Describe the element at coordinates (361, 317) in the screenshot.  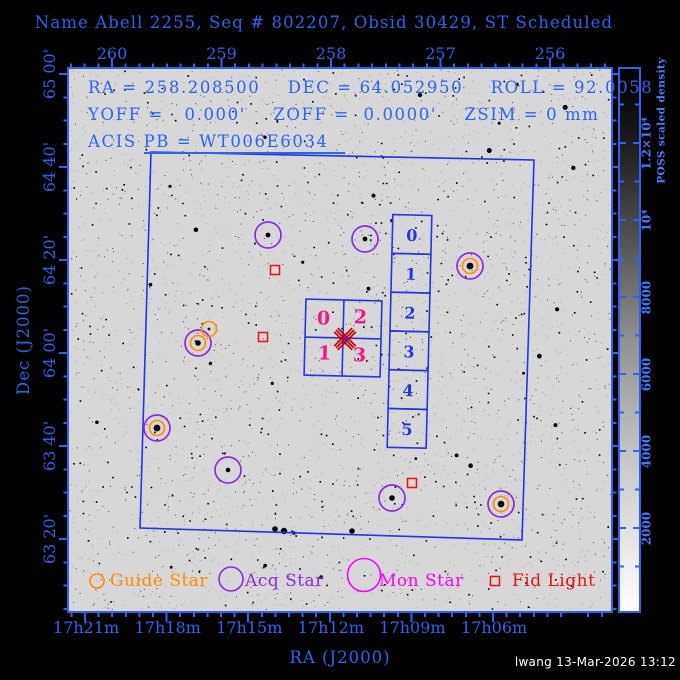
I see `acis-i-chip-label: 2` at that location.